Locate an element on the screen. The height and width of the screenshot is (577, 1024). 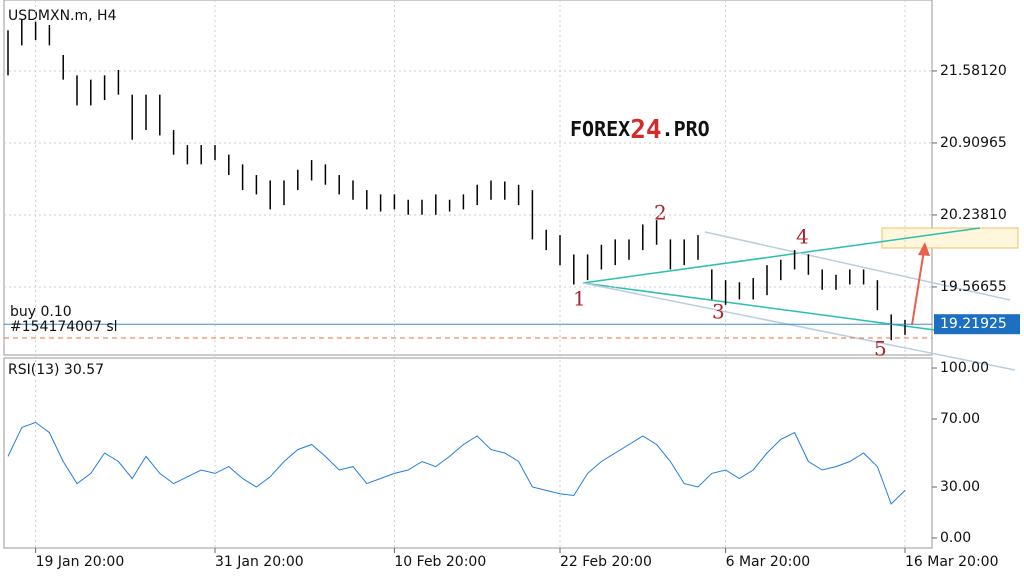
wave-label: 1 is located at coordinates (579, 299).